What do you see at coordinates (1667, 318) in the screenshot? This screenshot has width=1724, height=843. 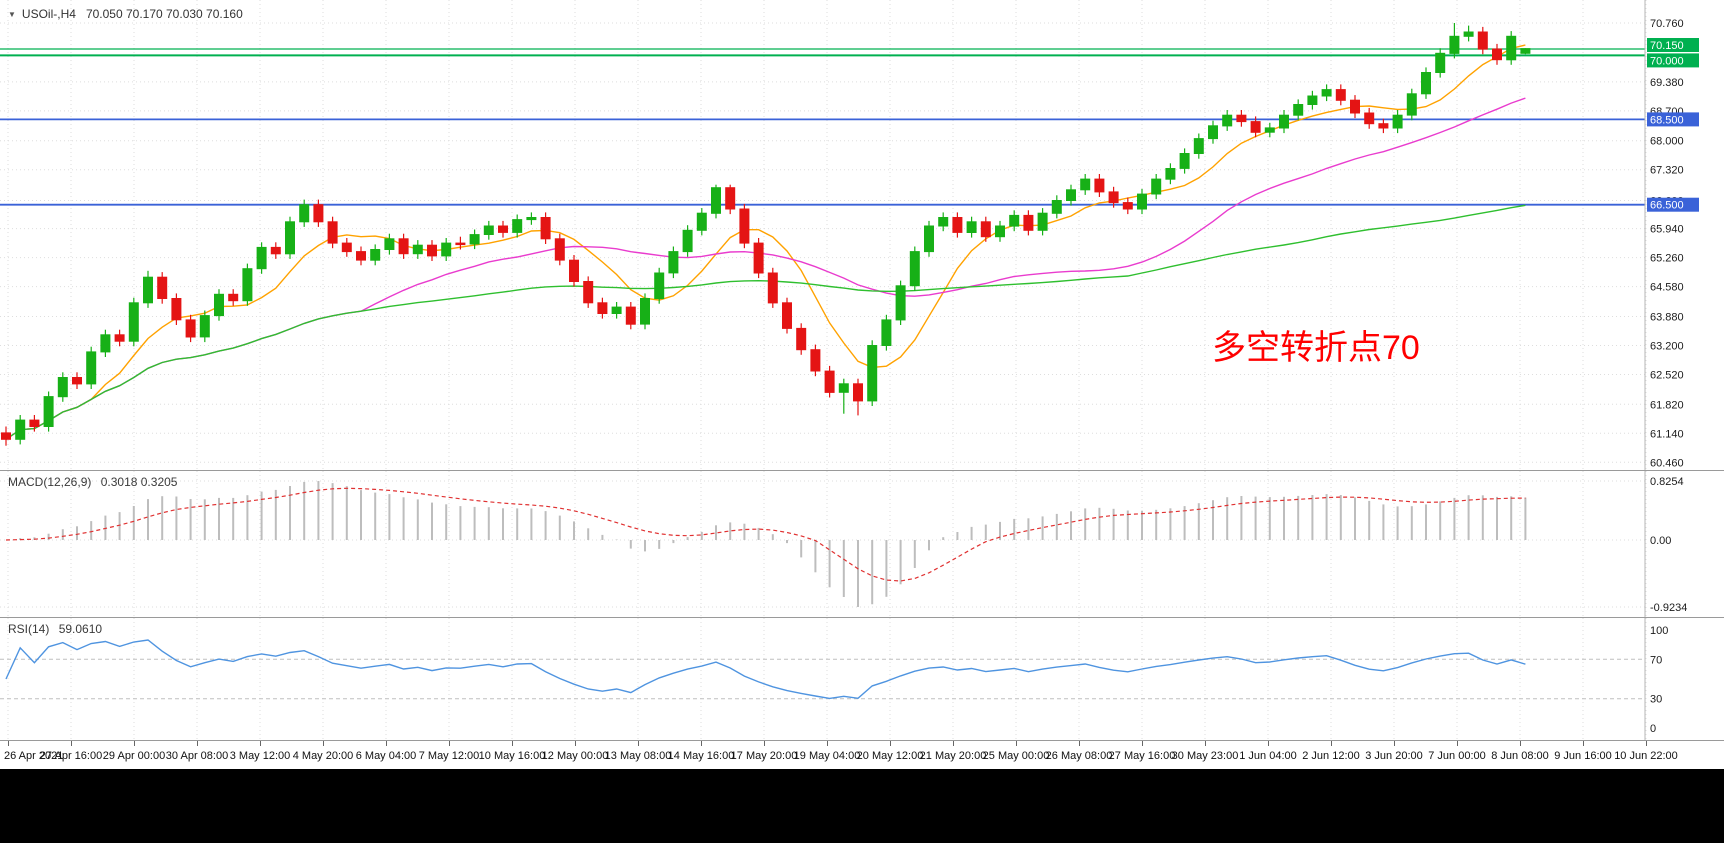 I see `svg-text: 63.880` at bounding box center [1667, 318].